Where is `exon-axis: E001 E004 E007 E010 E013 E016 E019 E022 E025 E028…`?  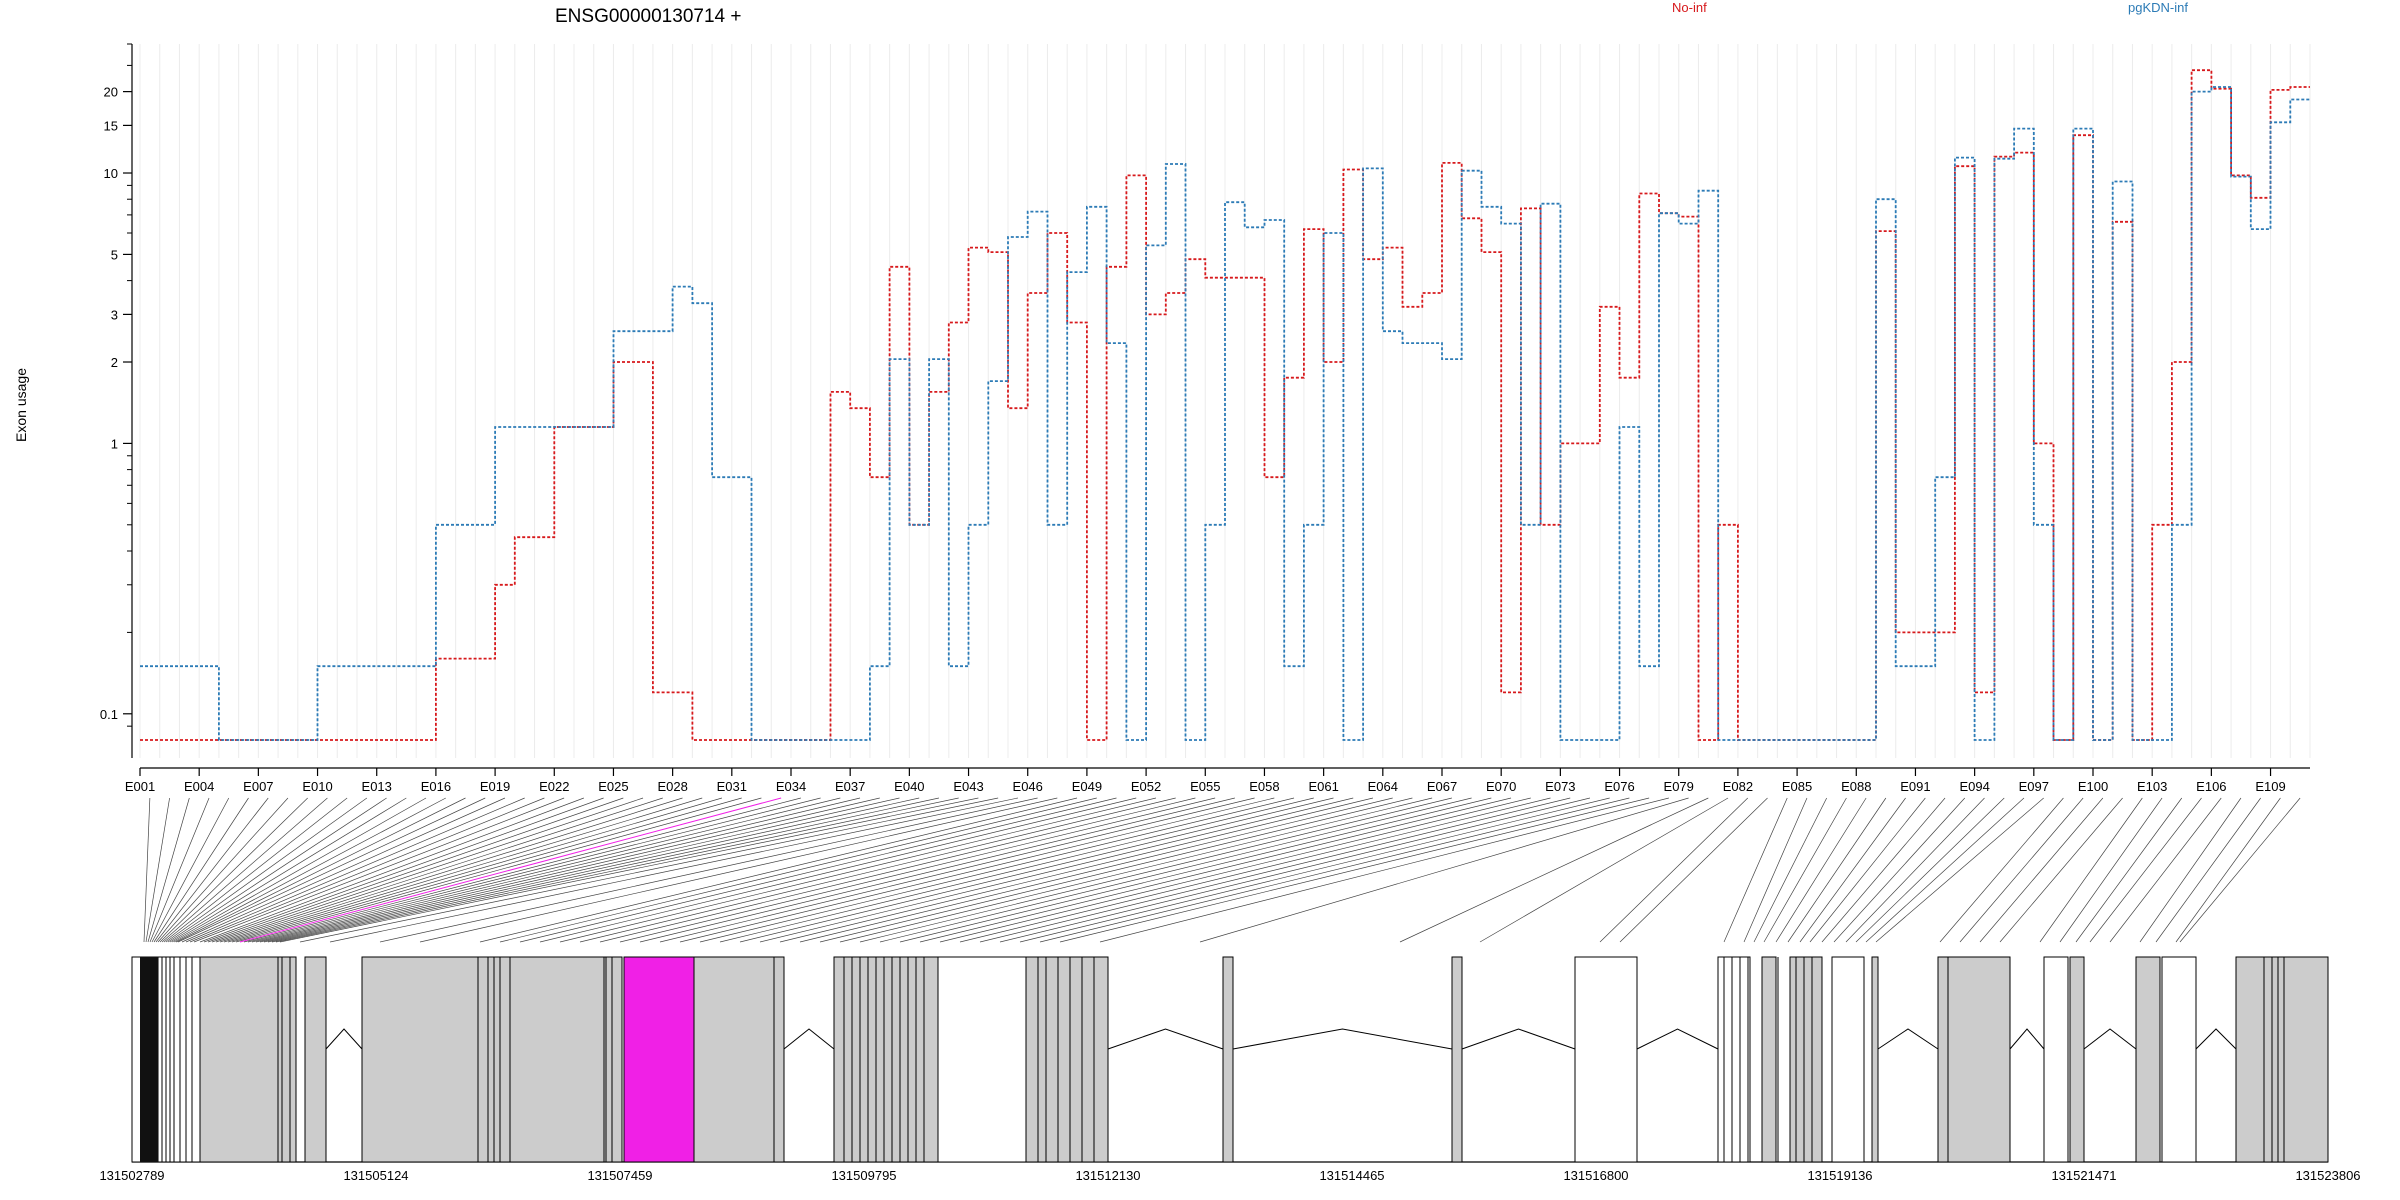
exon-axis: E001 E004 E007 E010 E013 E016 E019 E022 E025 E028… is located at coordinates (1217, 780).